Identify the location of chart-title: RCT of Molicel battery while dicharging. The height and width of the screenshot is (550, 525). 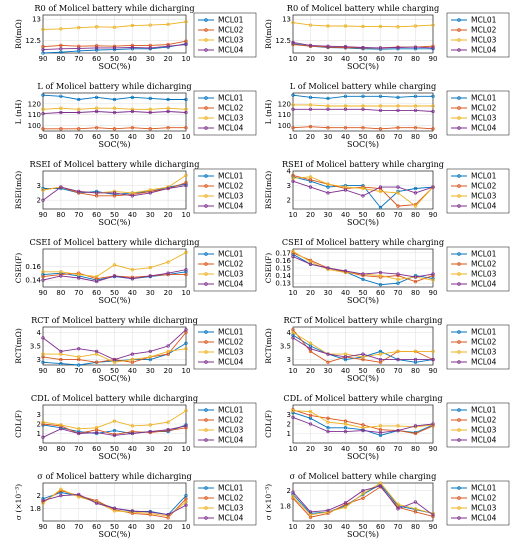
(114, 320).